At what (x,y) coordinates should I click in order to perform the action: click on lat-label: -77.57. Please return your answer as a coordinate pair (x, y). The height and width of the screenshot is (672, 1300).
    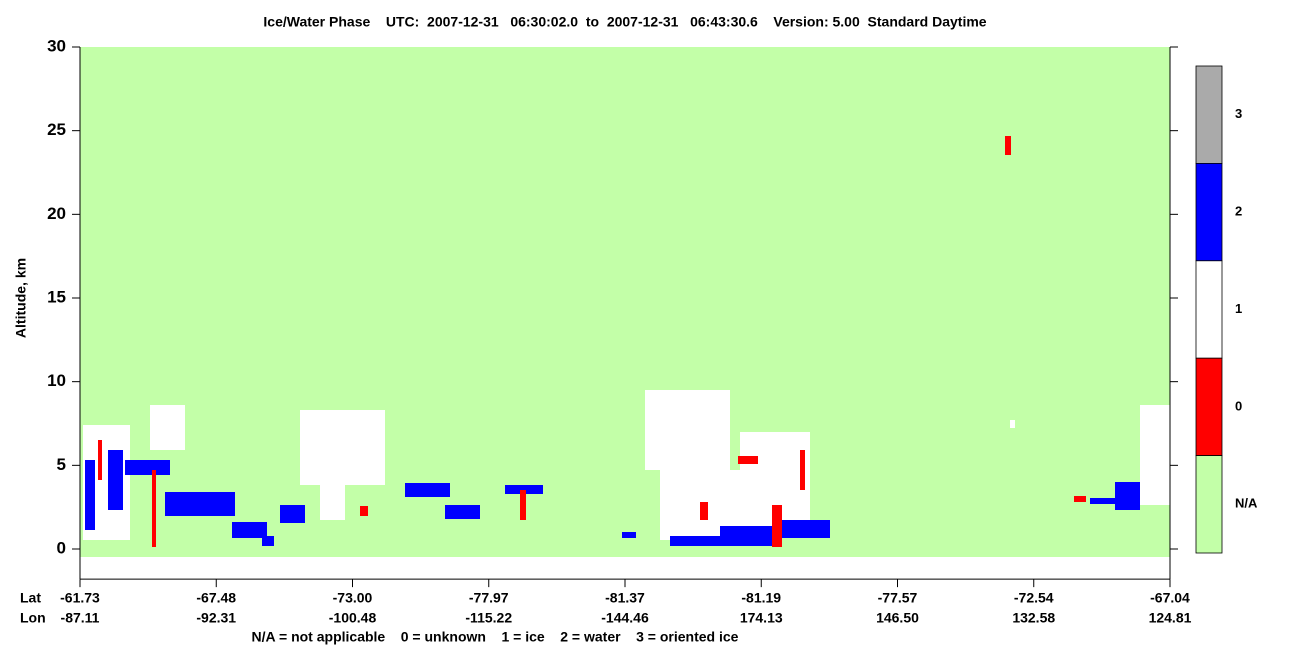
    Looking at the image, I should click on (898, 598).